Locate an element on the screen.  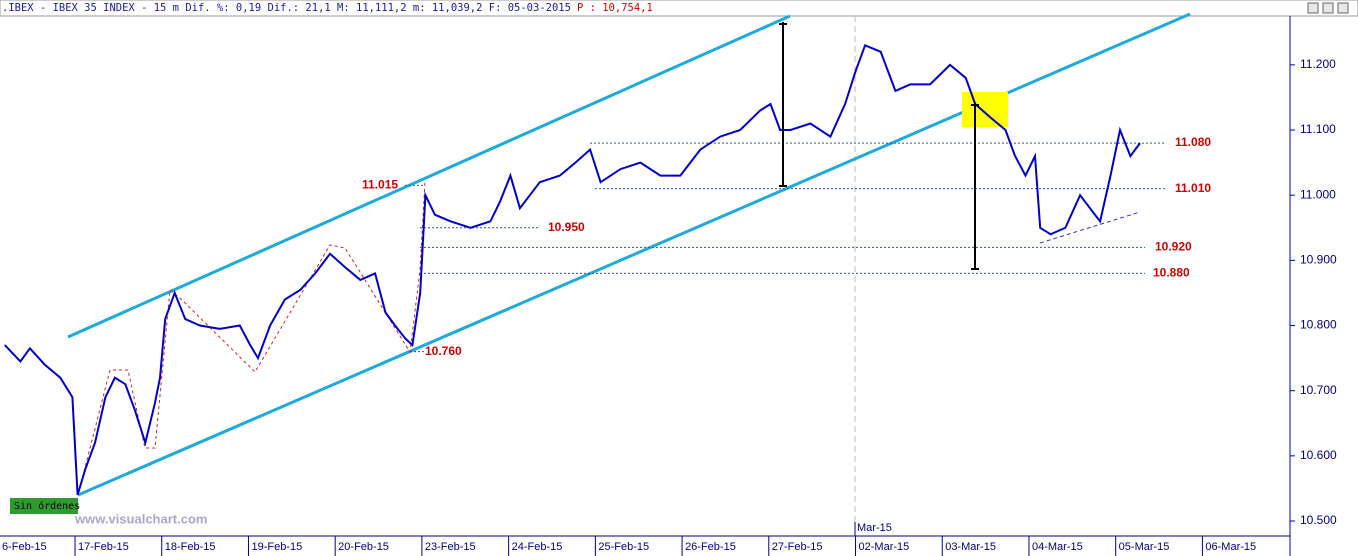
x-tick-label: 06-Mar-15 is located at coordinates (1230, 547).